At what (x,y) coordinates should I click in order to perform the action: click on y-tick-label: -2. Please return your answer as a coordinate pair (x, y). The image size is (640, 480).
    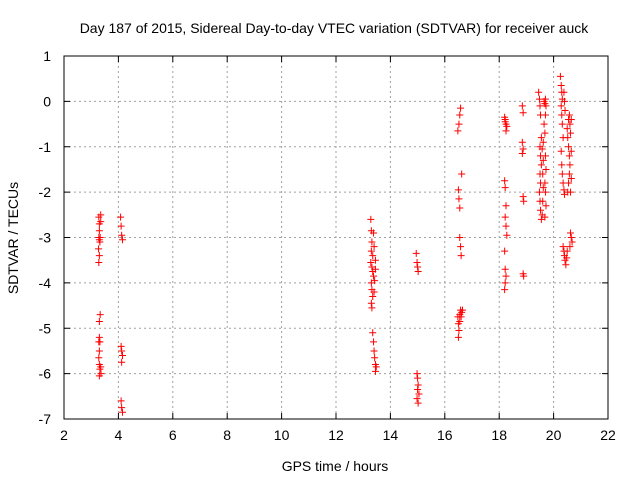
    Looking at the image, I should click on (45, 192).